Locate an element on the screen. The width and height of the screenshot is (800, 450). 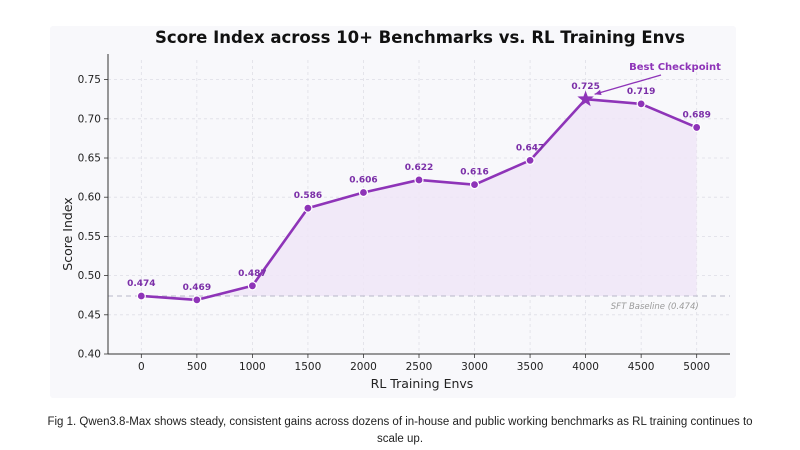
data-label: 0.606 is located at coordinates (363, 180).